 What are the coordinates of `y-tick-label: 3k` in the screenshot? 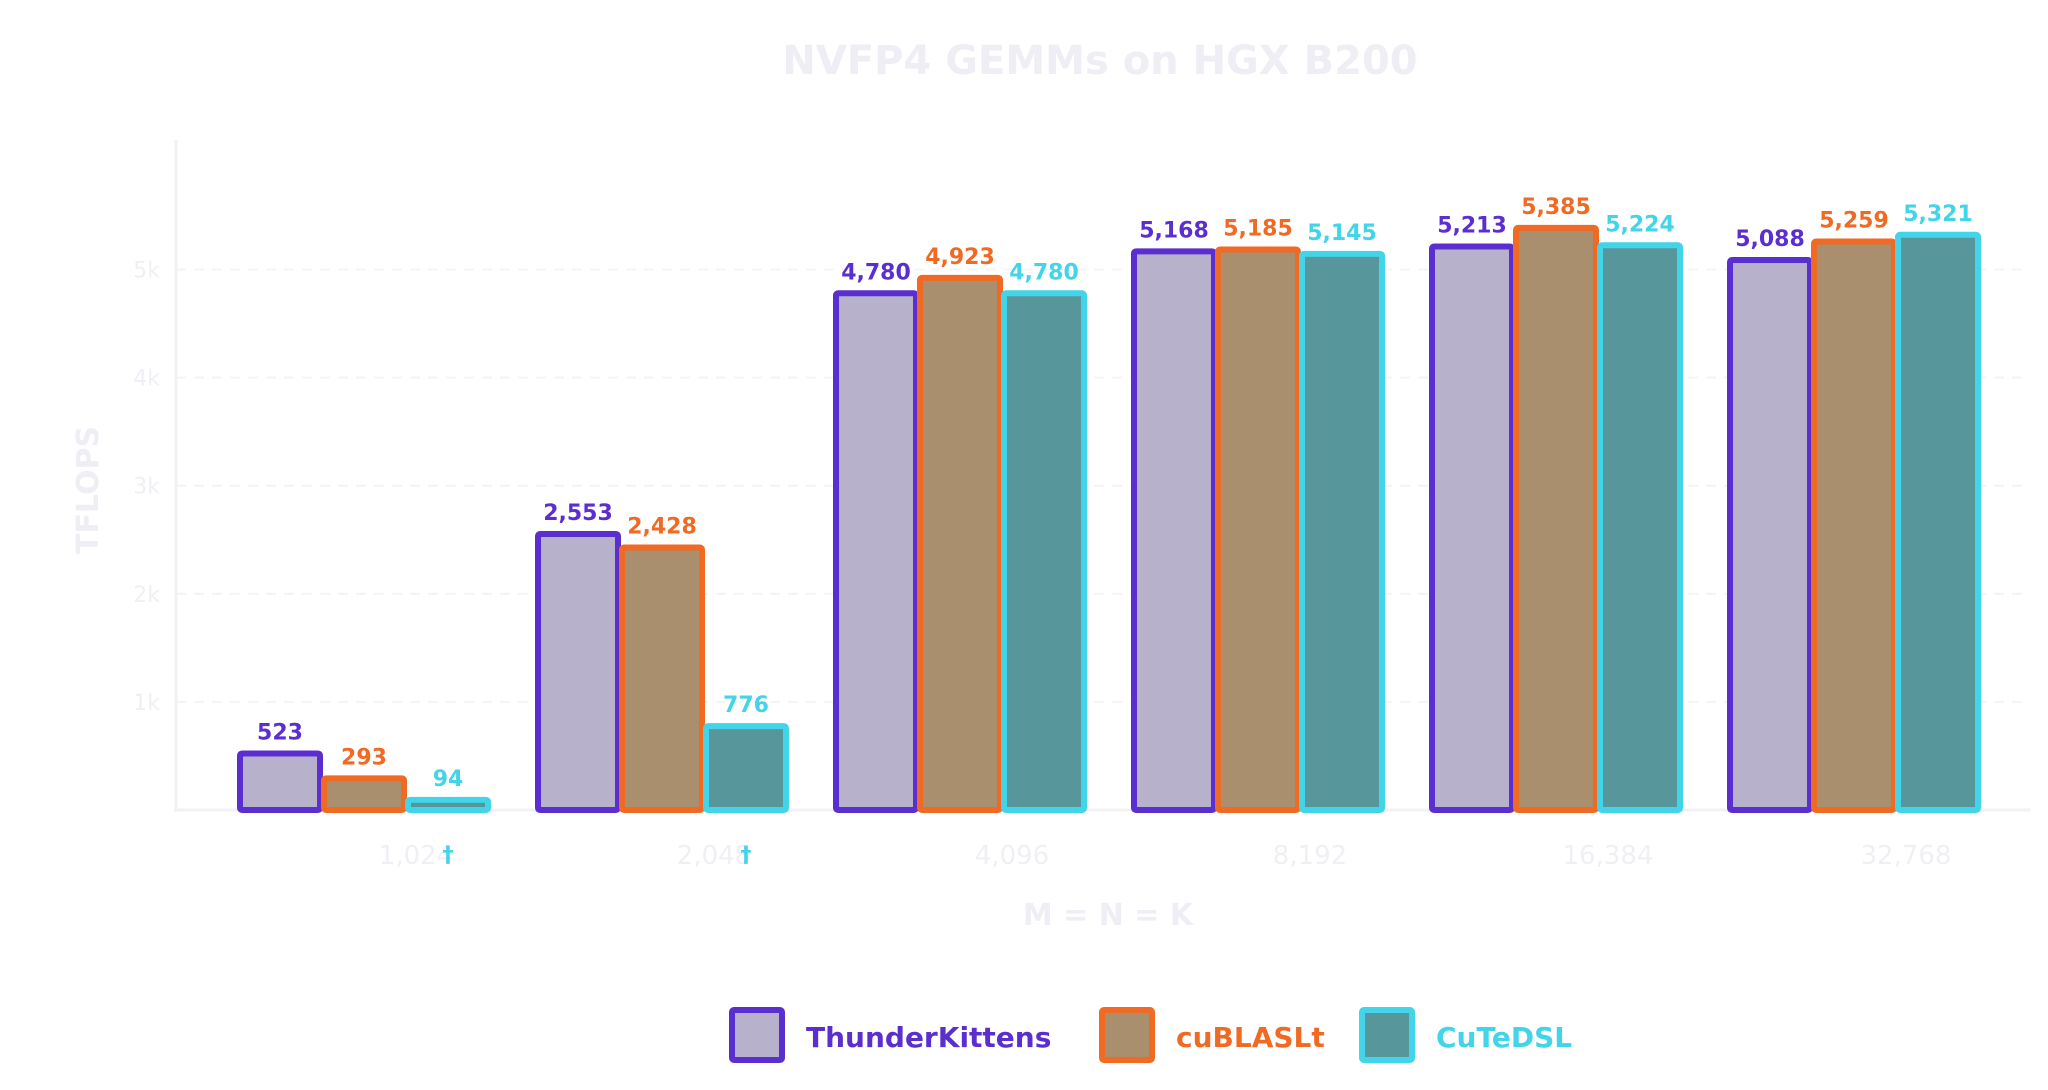 It's located at (146, 487).